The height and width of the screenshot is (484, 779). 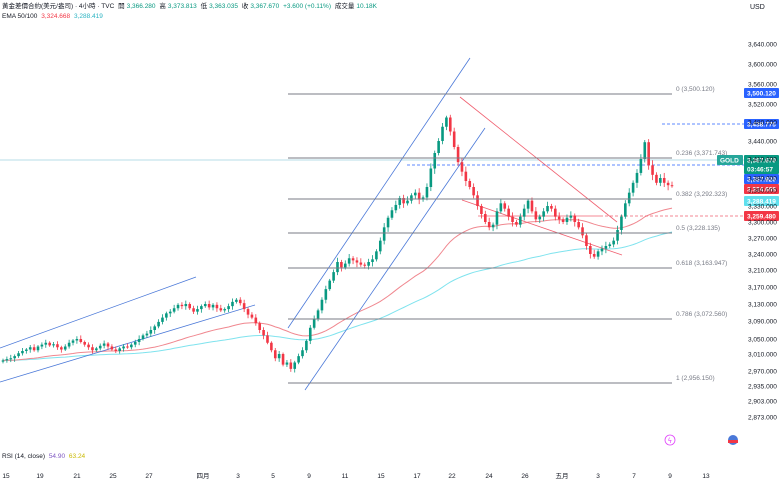 What do you see at coordinates (762, 355) in the screenshot?
I see `price-tick-label: 3,010.000` at bounding box center [762, 355].